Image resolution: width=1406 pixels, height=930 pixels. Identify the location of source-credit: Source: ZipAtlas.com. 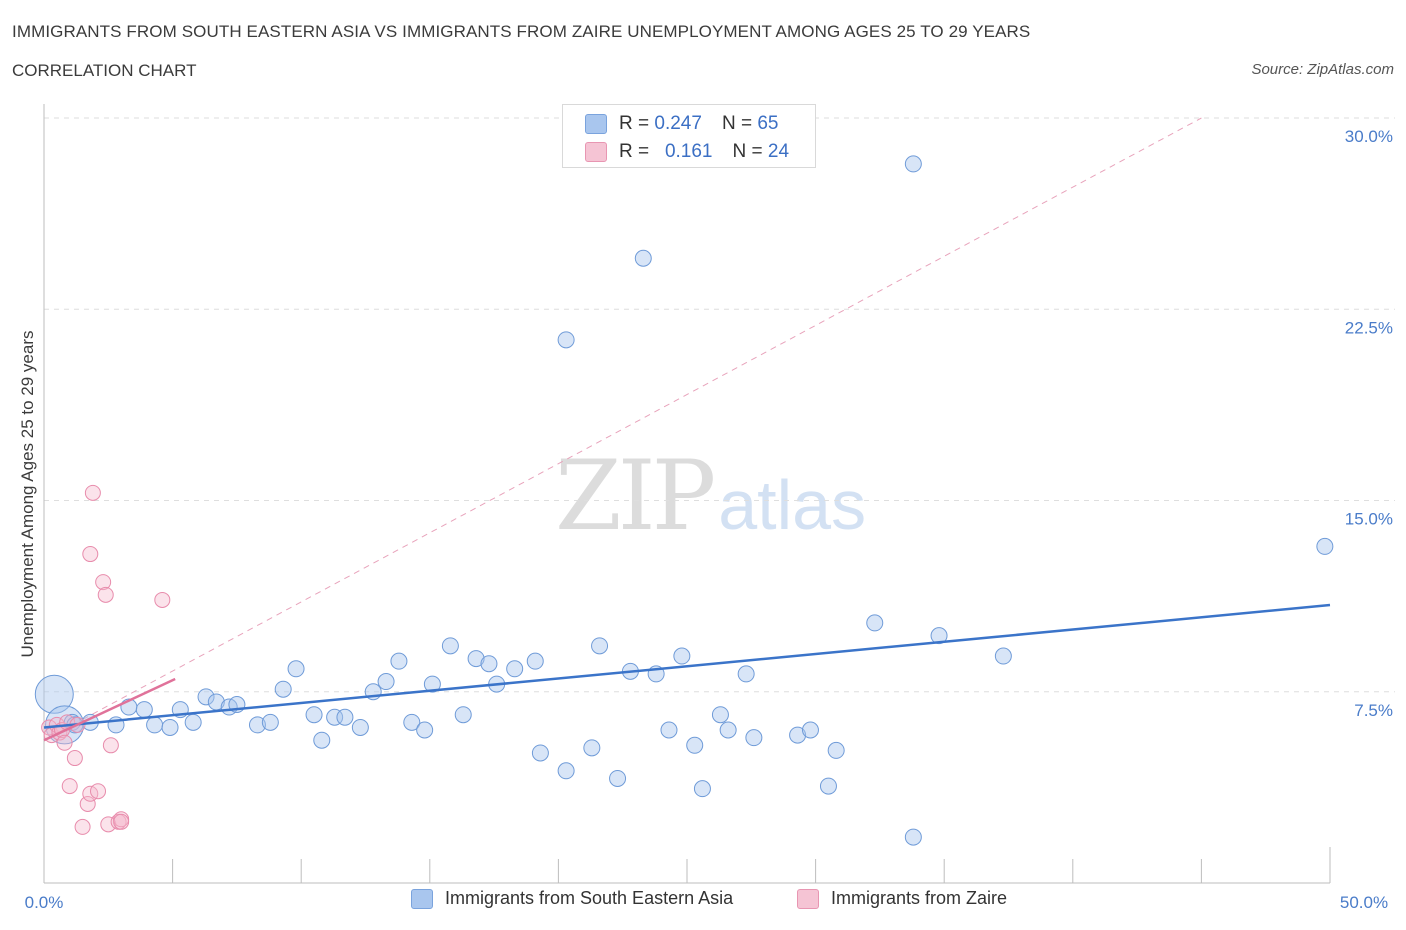
(1322, 69).